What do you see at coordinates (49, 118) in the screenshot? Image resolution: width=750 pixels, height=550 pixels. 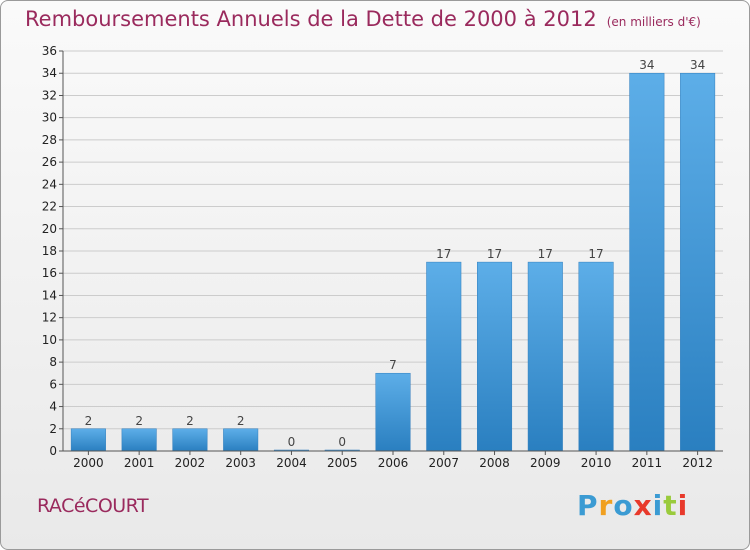 I see `y-tick-label: 30` at bounding box center [49, 118].